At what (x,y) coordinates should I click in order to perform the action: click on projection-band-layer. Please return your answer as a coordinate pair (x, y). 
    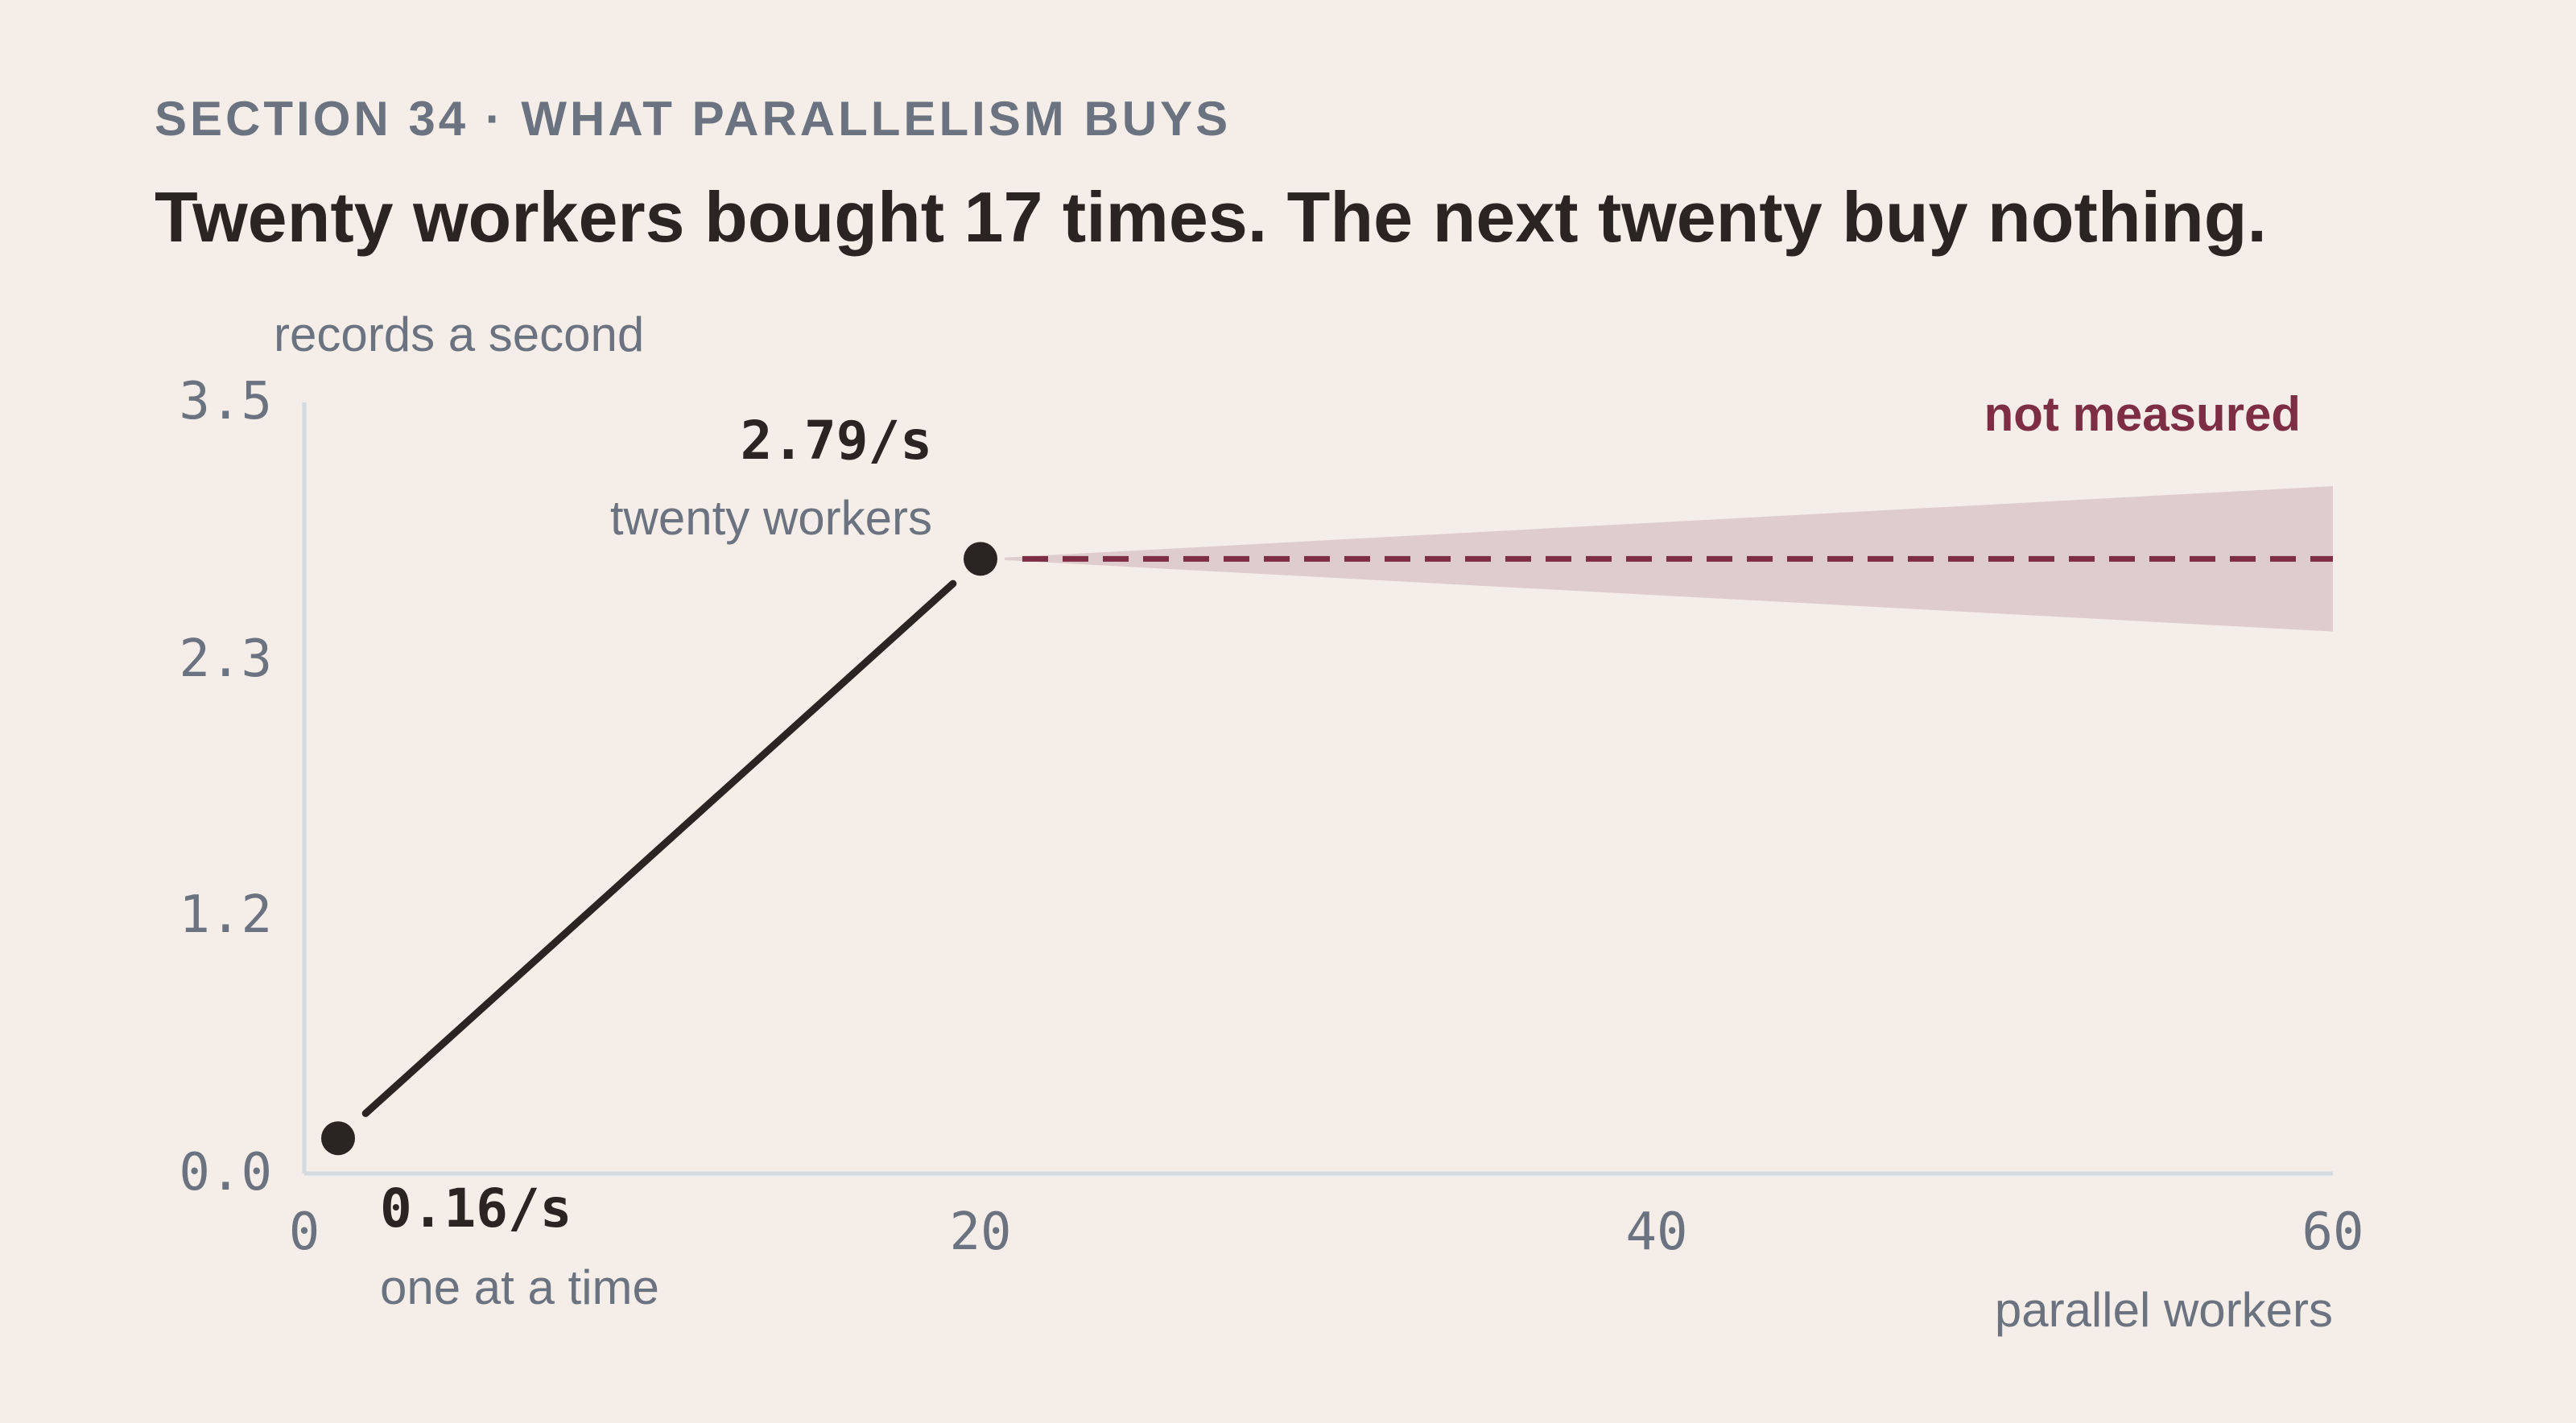
    Looking at the image, I should click on (1656, 559).